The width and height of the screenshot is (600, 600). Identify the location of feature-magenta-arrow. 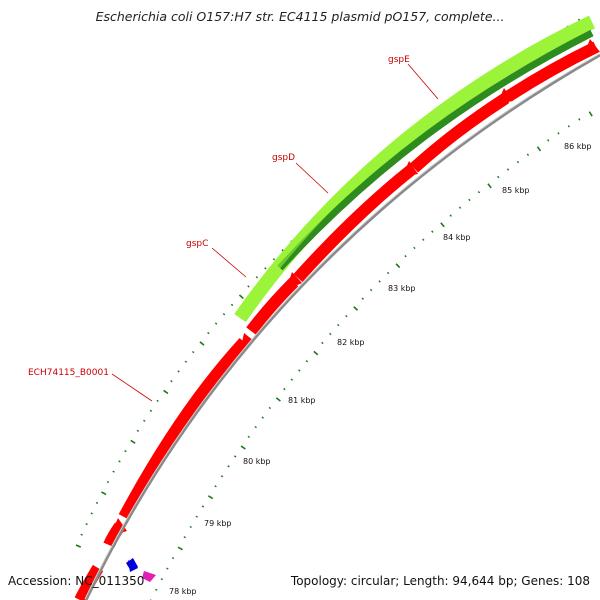
(149, 576).